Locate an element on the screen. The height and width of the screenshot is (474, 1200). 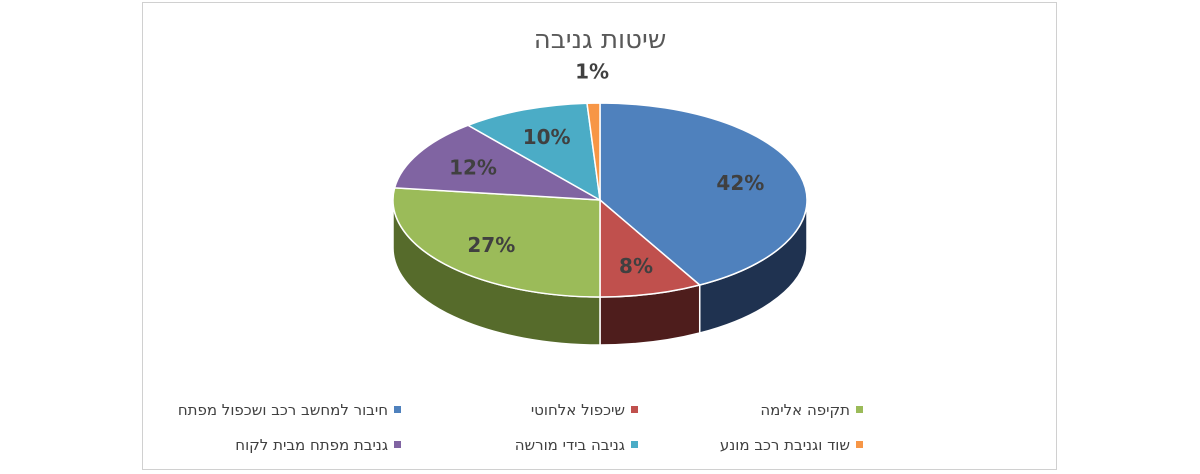
legend-entry-3: גניבת מפתח מבית לקוח is located at coordinates (318, 445).